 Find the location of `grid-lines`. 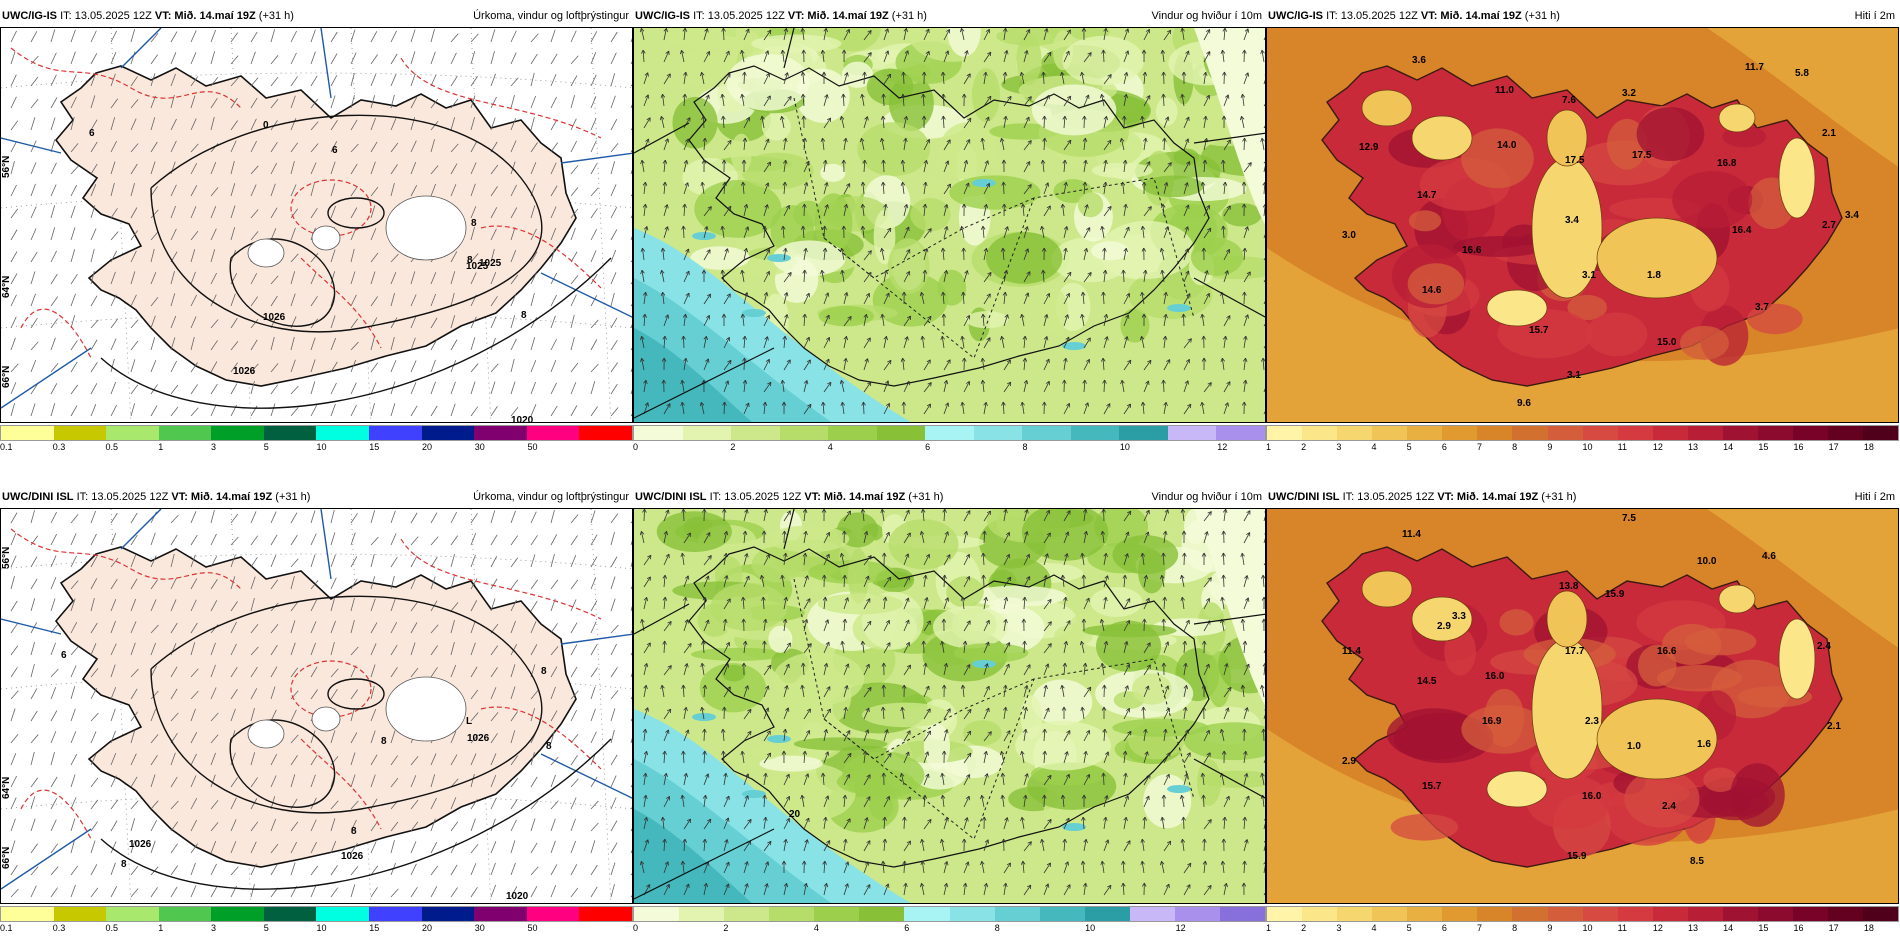

grid-lines is located at coordinates (949, 223).